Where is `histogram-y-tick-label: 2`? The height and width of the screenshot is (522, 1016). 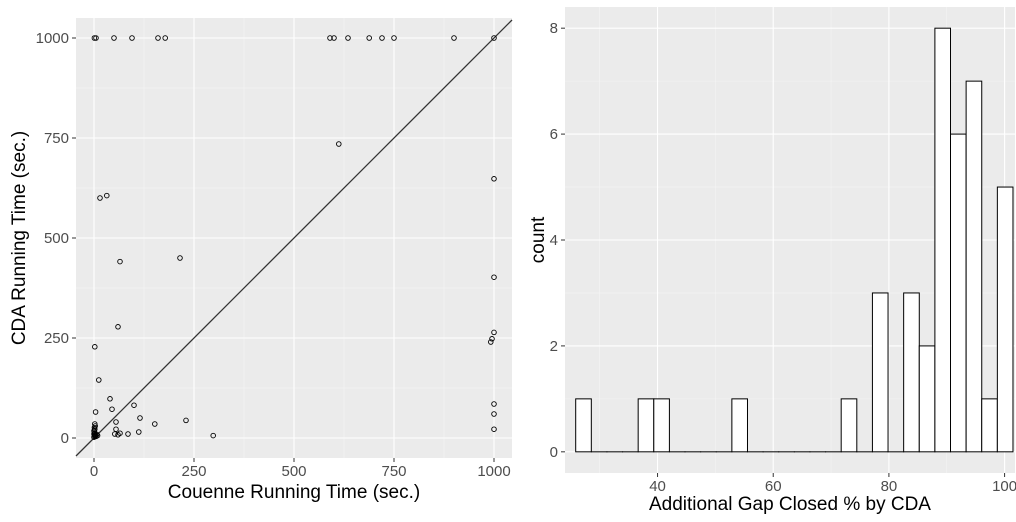
histogram-y-tick-label: 2 is located at coordinates (554, 346).